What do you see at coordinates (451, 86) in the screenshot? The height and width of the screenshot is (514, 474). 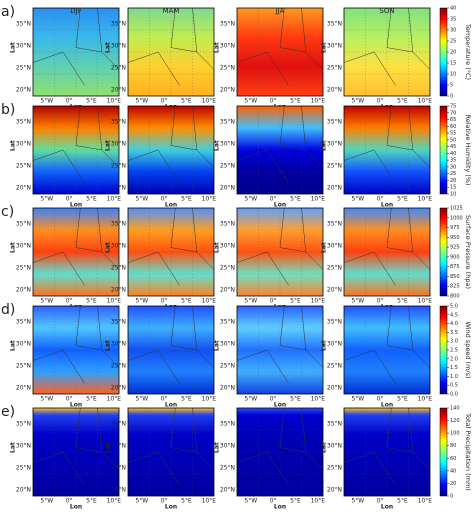 I see `colorbar-tick-label: 5` at bounding box center [451, 86].